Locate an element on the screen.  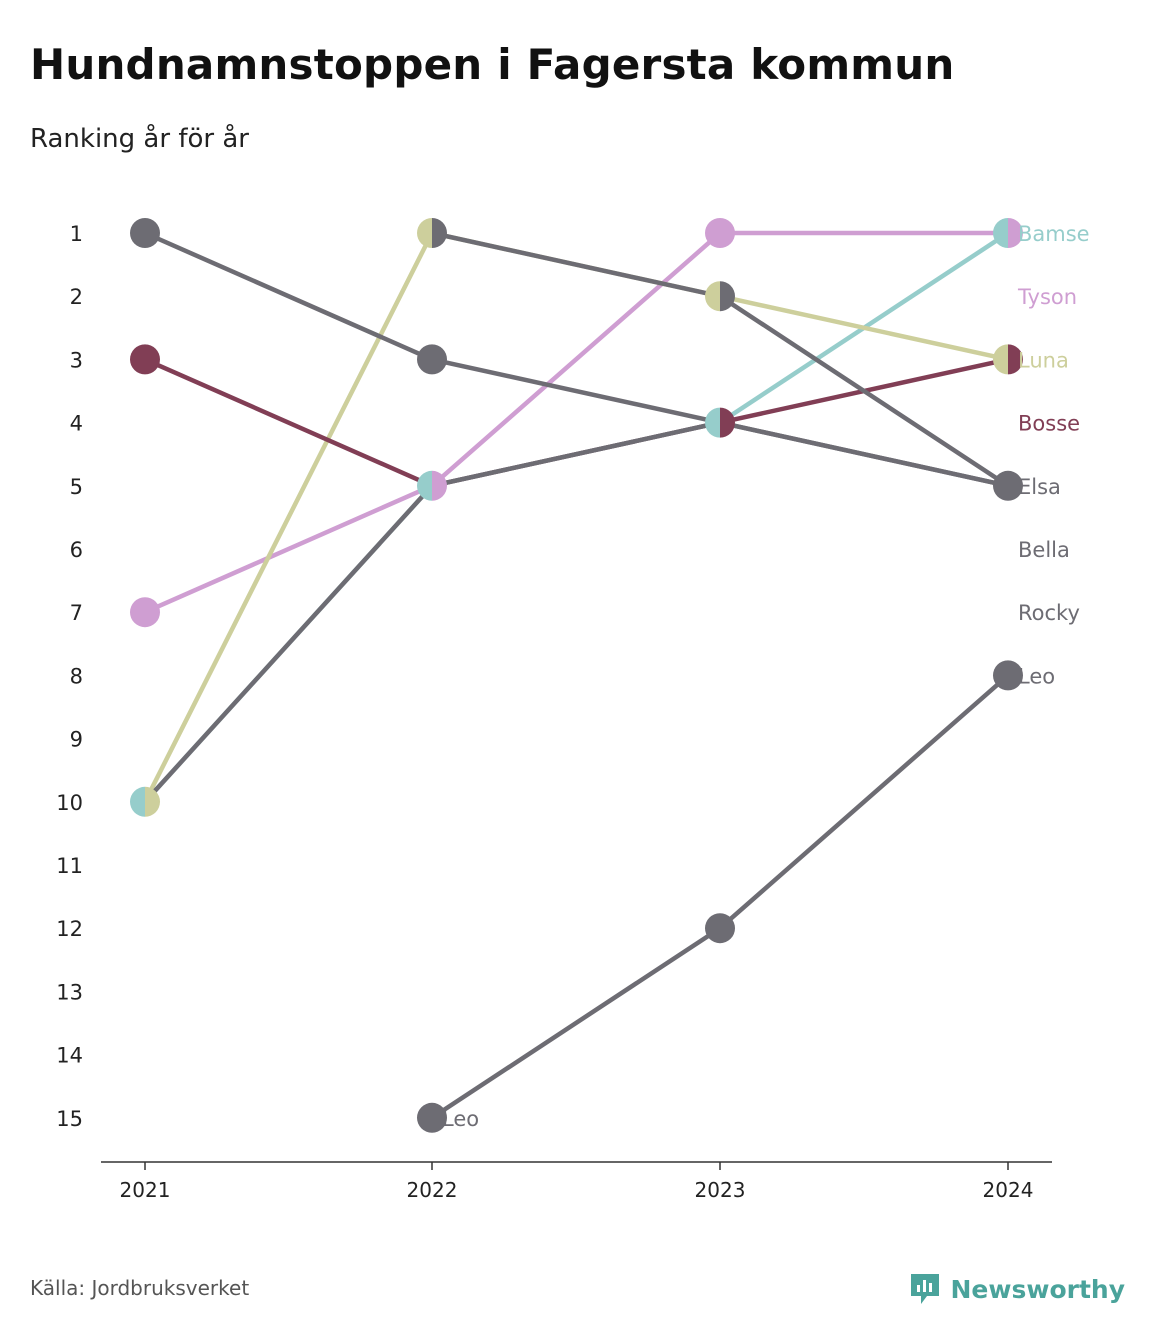
end-label-luna: Luna is located at coordinates (1043, 360).